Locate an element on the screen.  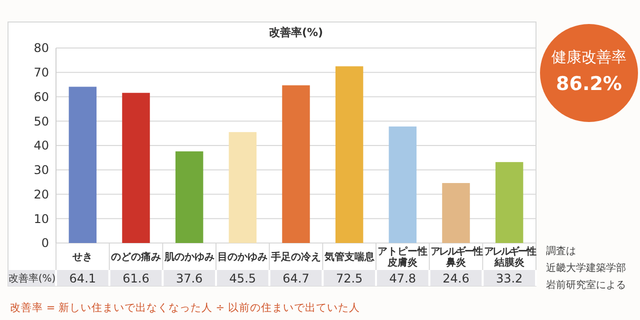
text: 調査は is located at coordinates (561, 251).